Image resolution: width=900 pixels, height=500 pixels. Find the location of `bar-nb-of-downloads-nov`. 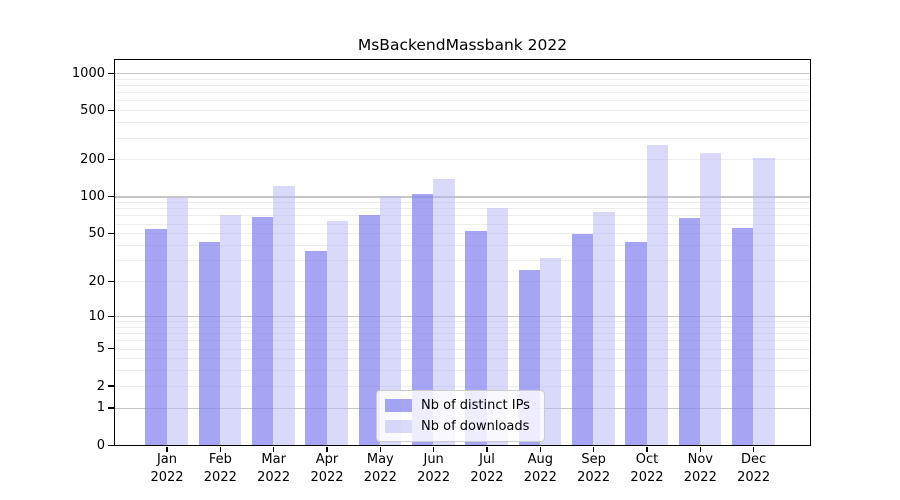

bar-nb-of-downloads-nov is located at coordinates (711, 299).